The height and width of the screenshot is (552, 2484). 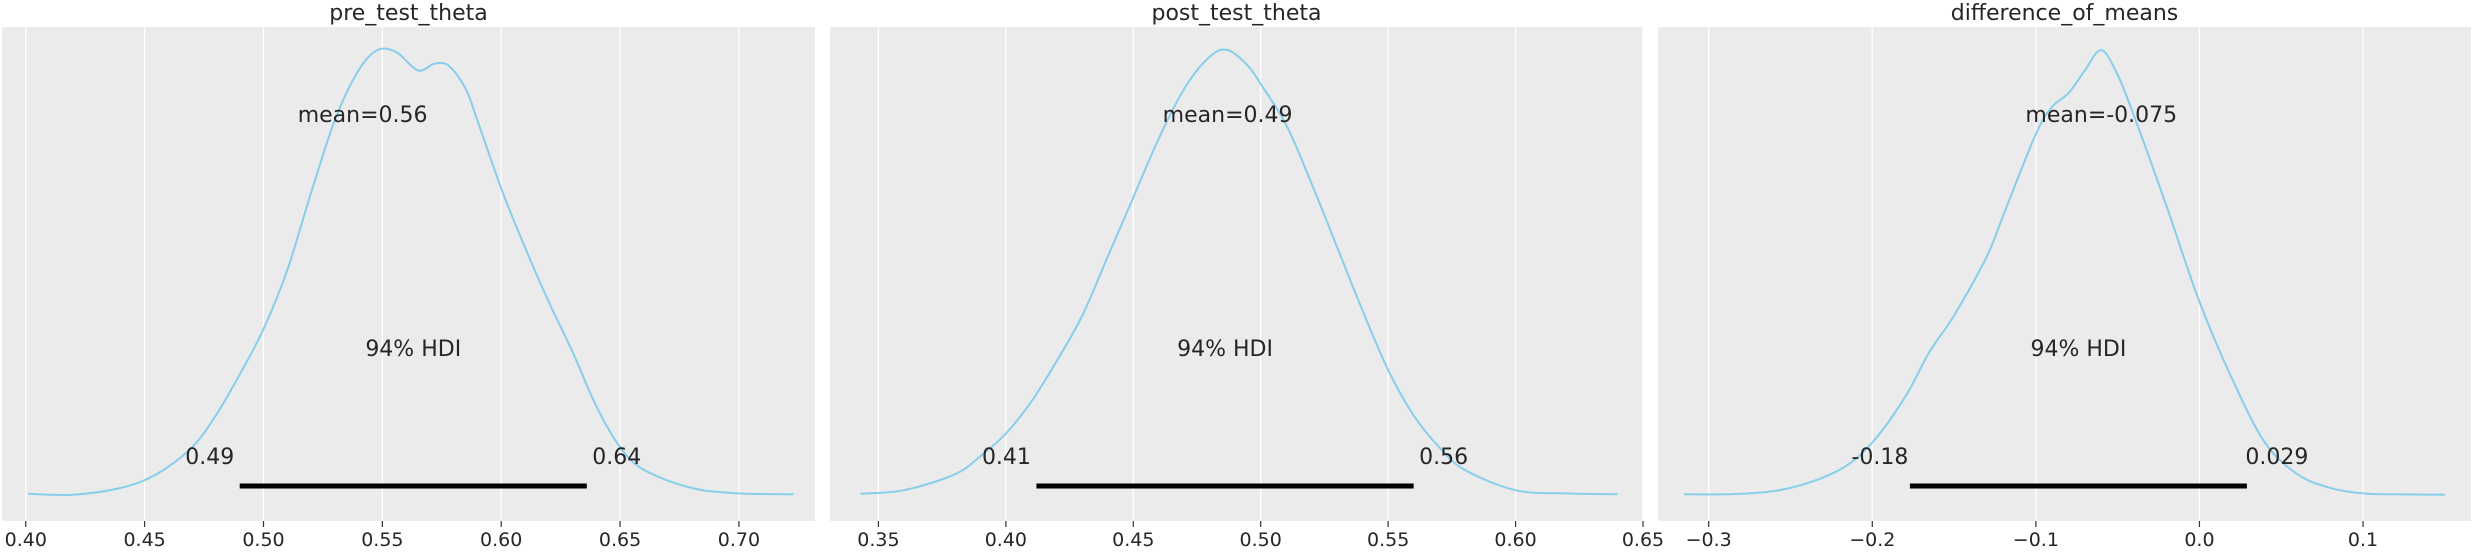 What do you see at coordinates (739, 540) in the screenshot?
I see `x-tick-label: 0.70` at bounding box center [739, 540].